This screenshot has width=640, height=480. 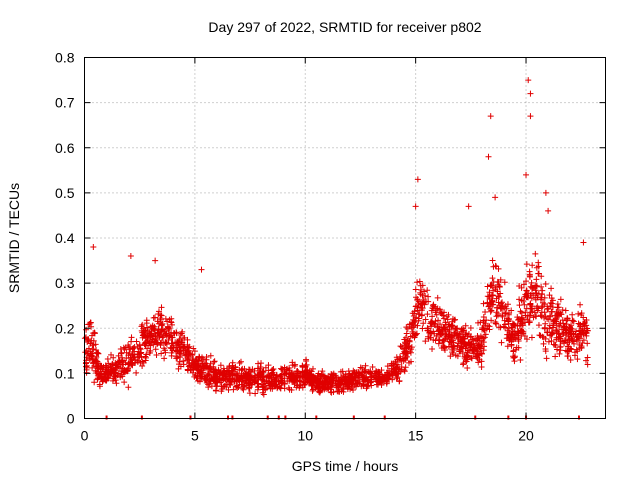 What do you see at coordinates (85, 436) in the screenshot?
I see `x-tick-label: 0` at bounding box center [85, 436].